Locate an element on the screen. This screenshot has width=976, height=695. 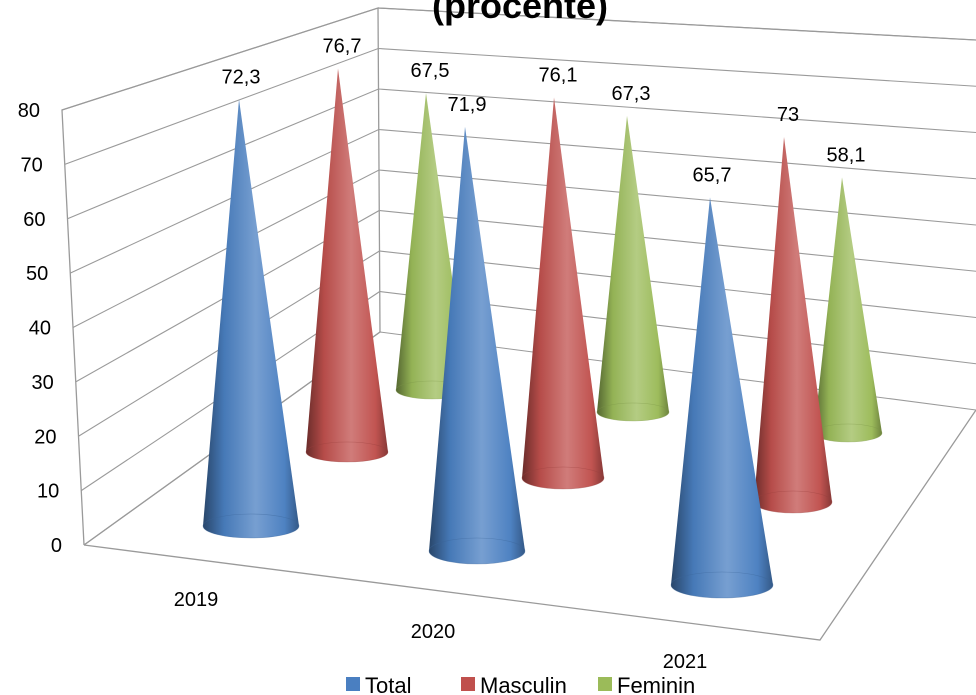
category-label: 2020 is located at coordinates (433, 632).